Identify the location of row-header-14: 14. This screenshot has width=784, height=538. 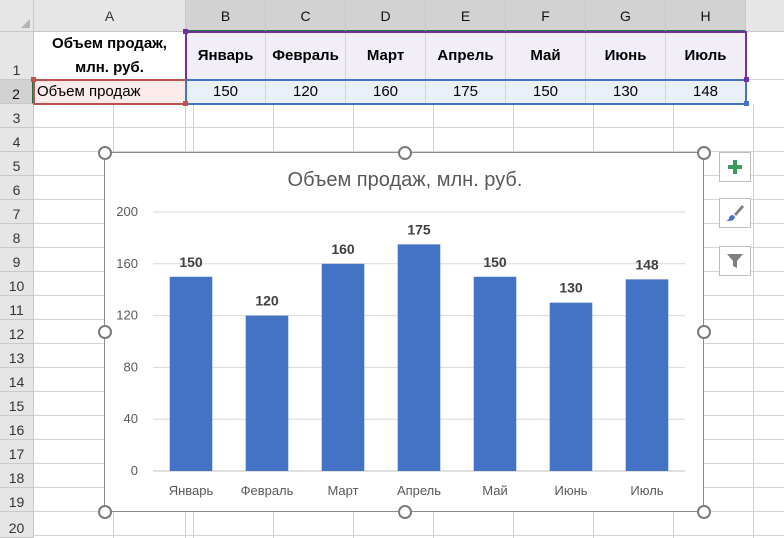
(17, 380).